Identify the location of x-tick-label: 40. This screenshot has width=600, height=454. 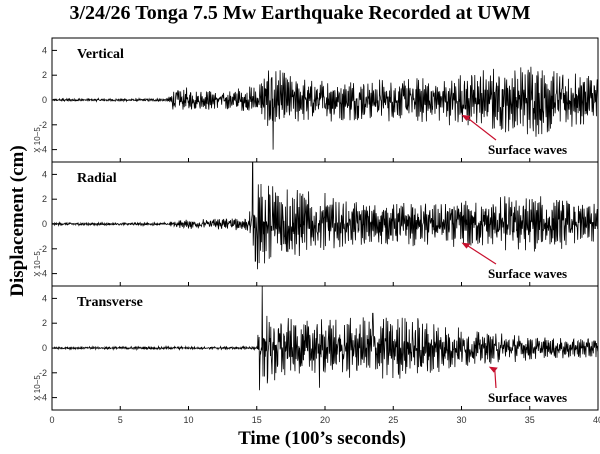
(596, 420).